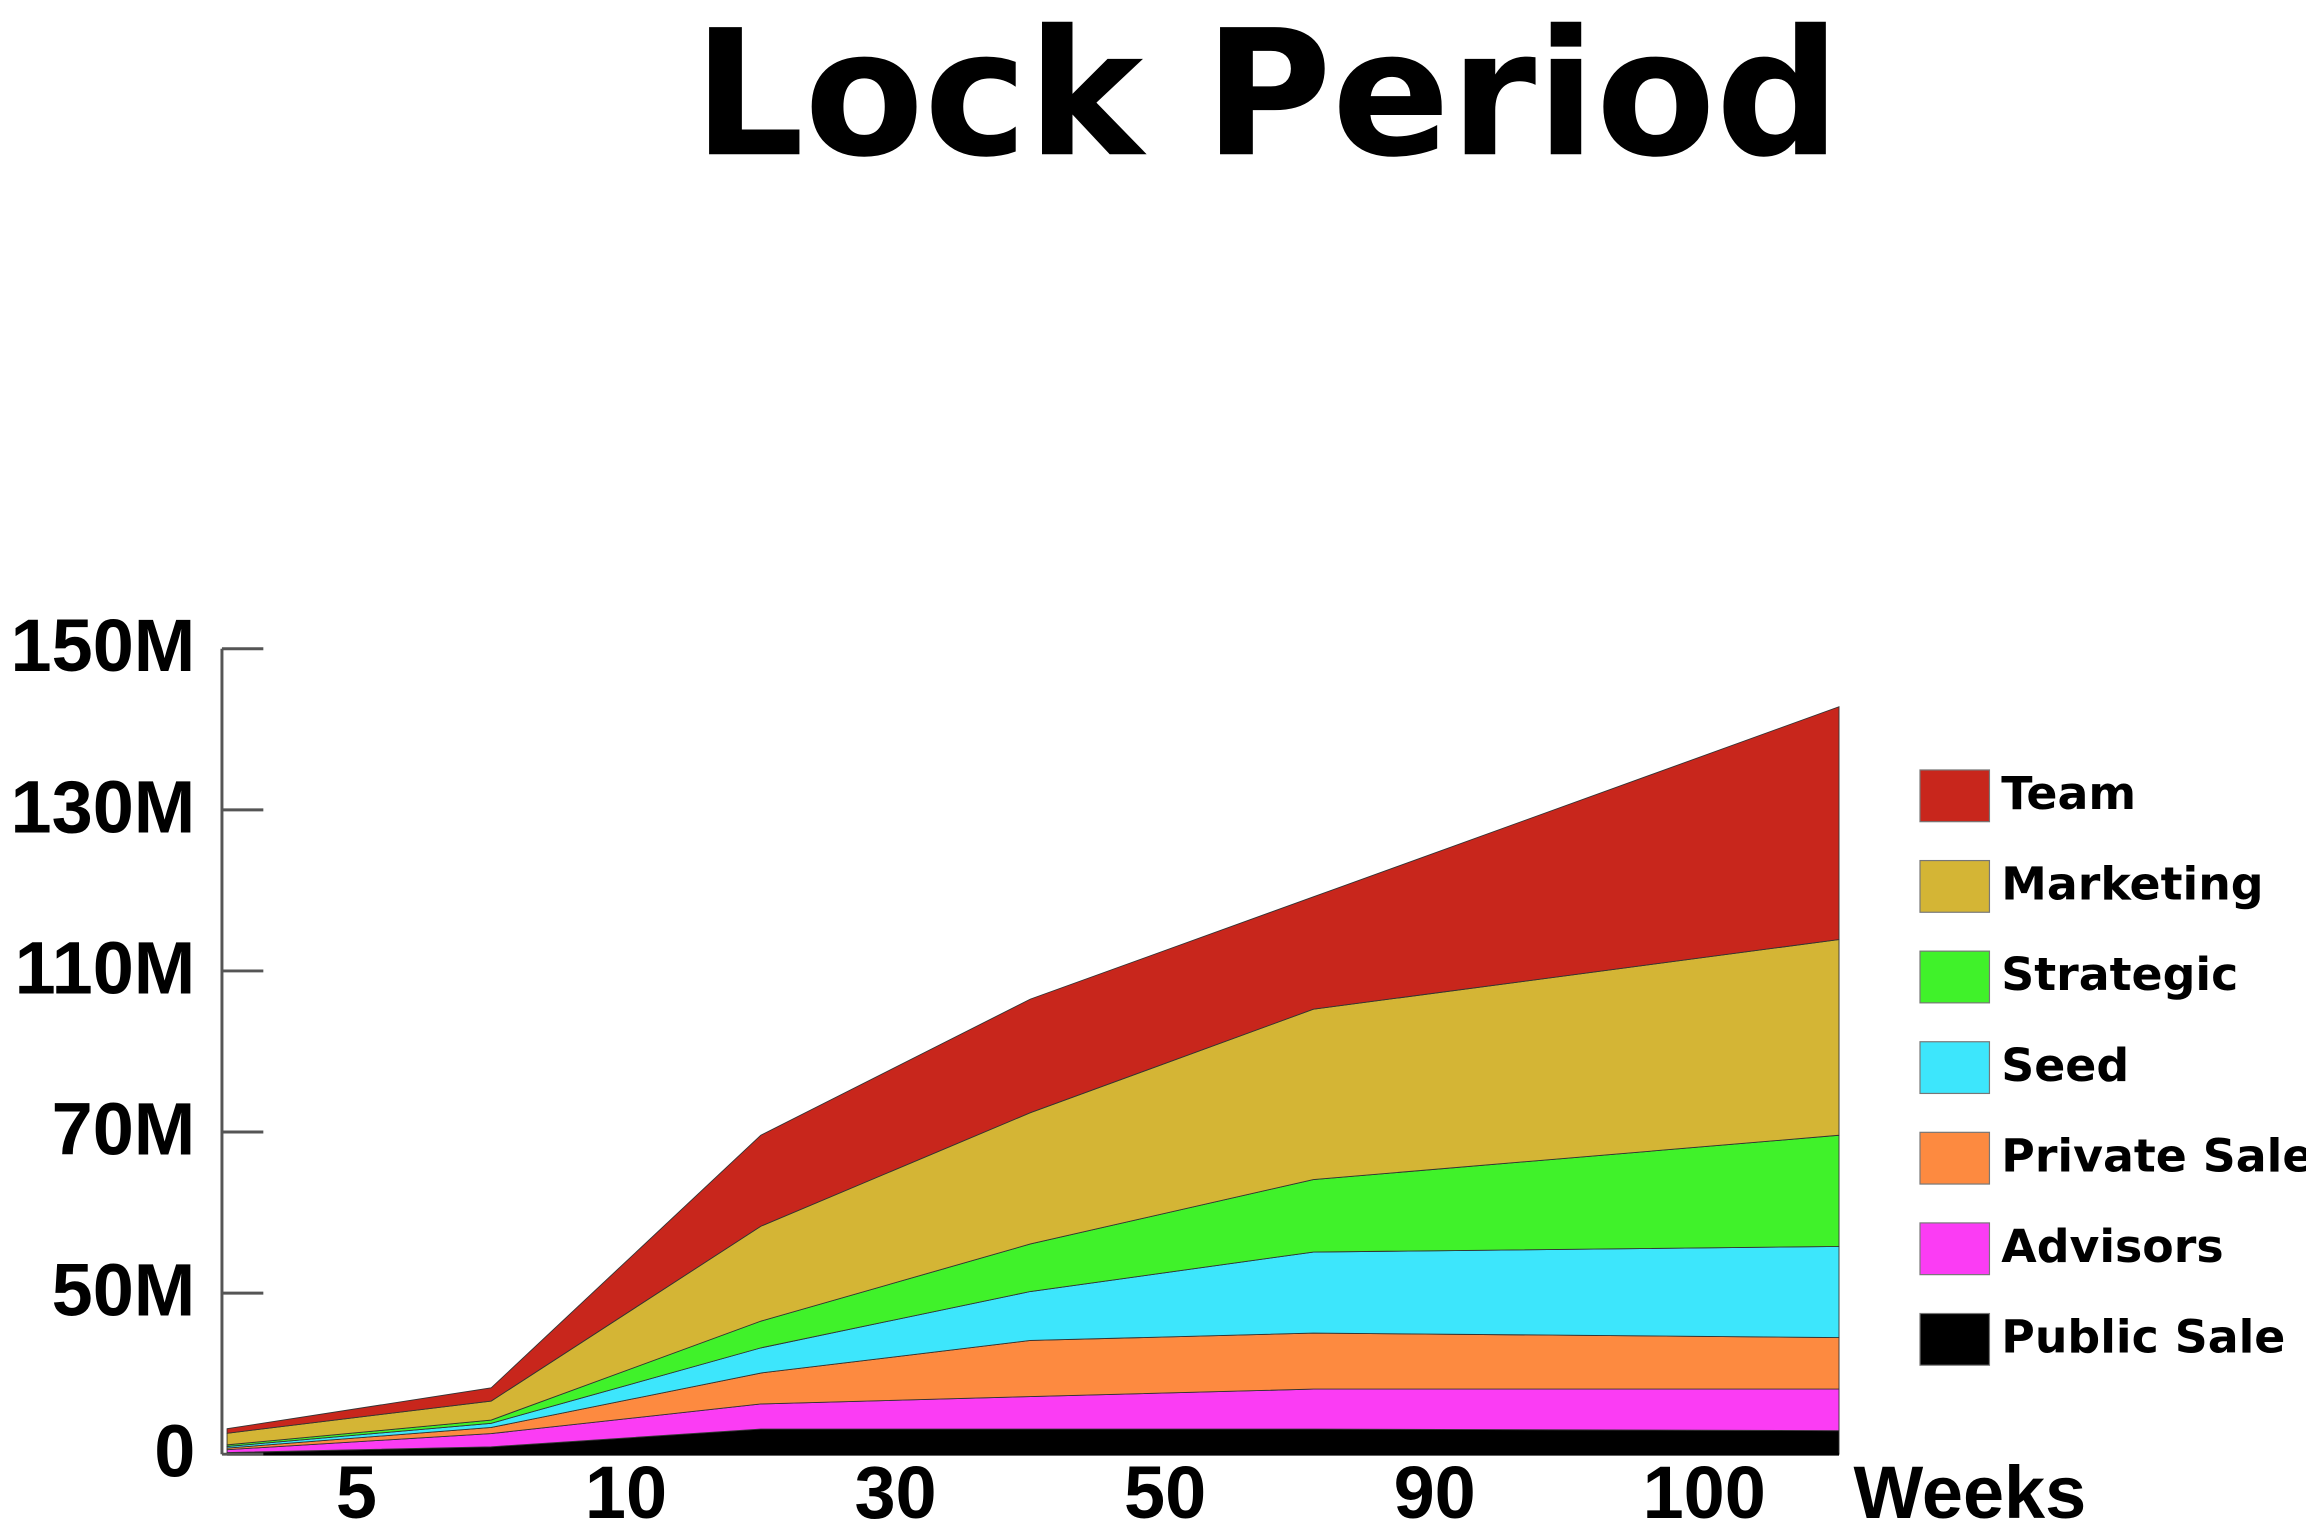  I want to click on x-axis-label: Weeks, so click(1969, 1492).